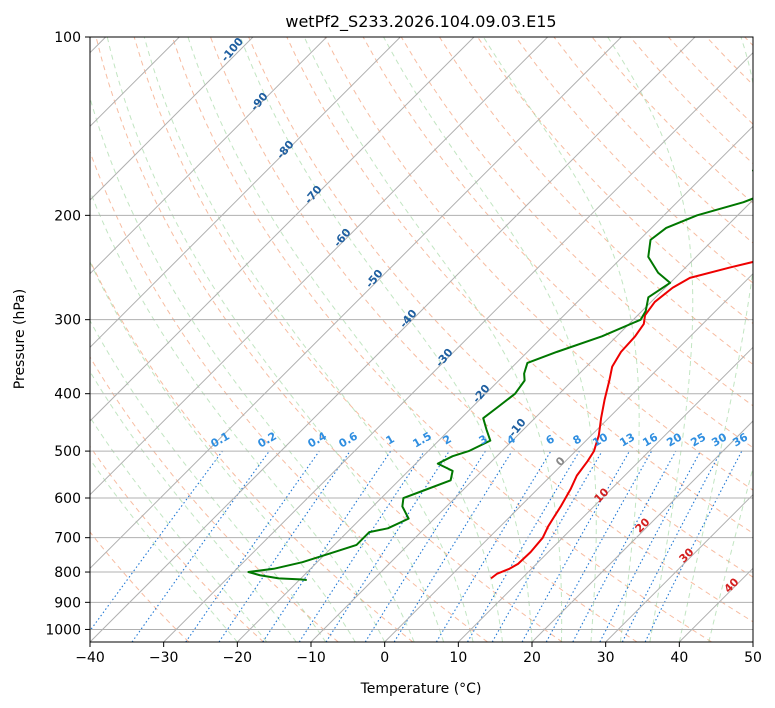 The width and height of the screenshot is (775, 708). Describe the element at coordinates (238, 658) in the screenshot. I see `x-tick-label: −20` at that location.